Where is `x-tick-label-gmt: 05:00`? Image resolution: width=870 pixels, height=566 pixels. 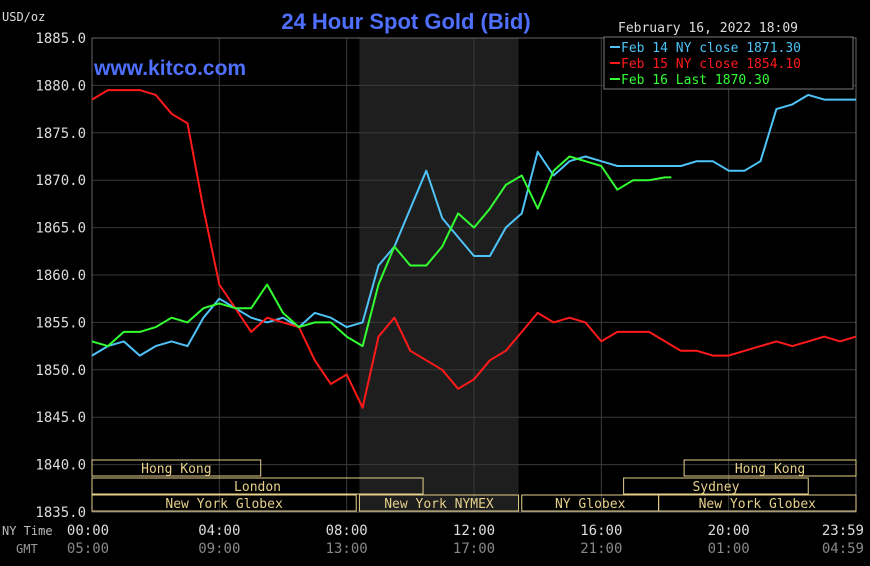 x-tick-label-gmt: 05:00 is located at coordinates (88, 549).